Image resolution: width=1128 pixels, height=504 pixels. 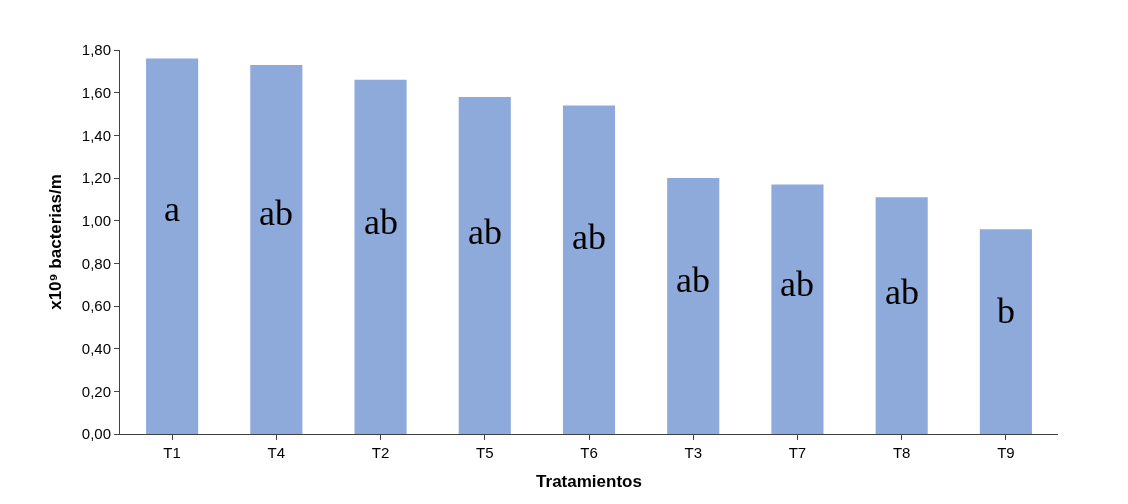 What do you see at coordinates (380, 452) in the screenshot?
I see `x-tick-label: T2` at bounding box center [380, 452].